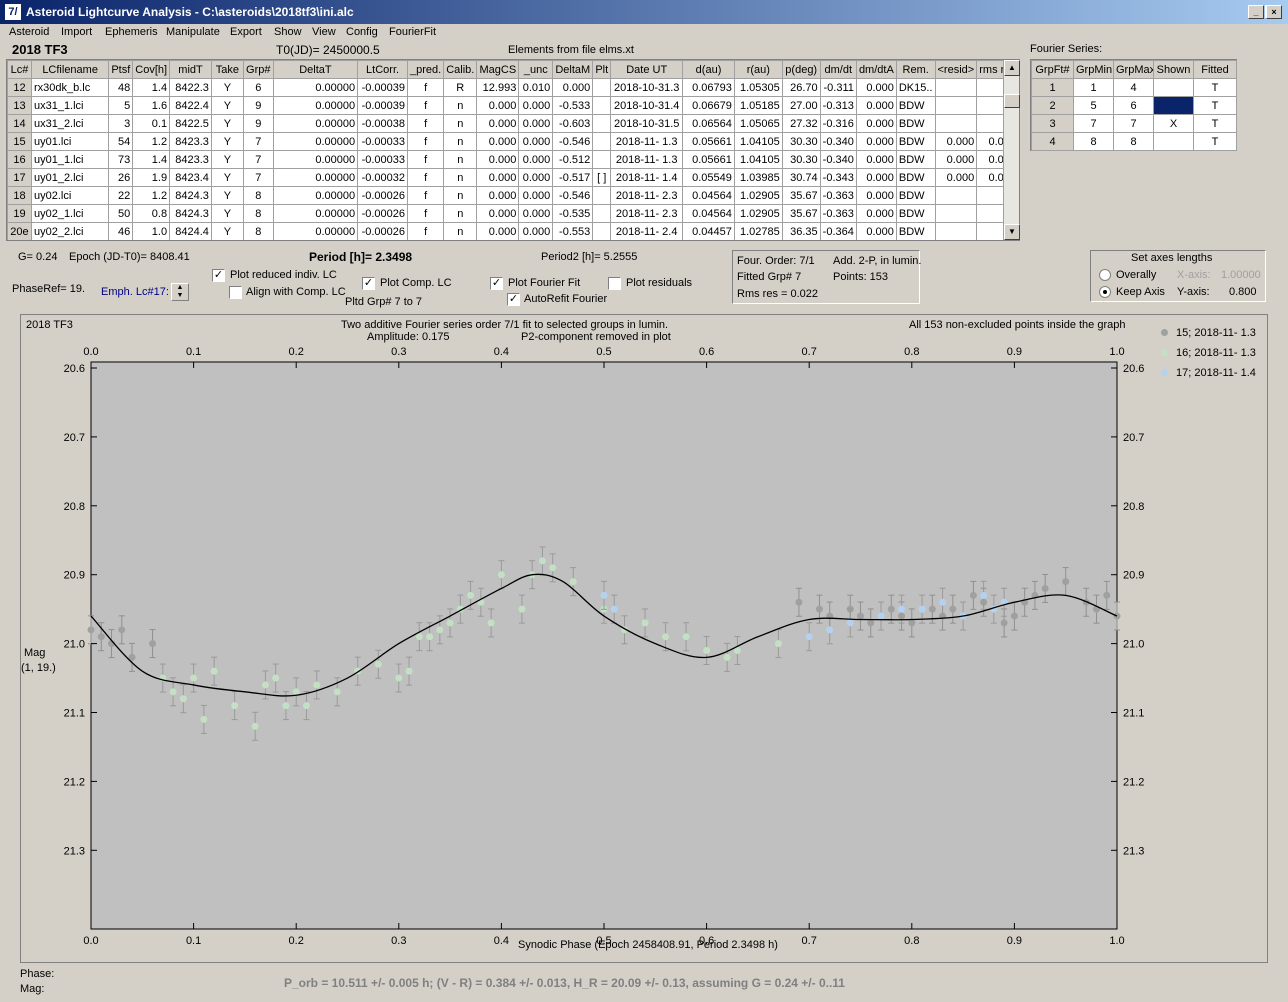 The width and height of the screenshot is (1288, 1002). I want to click on table-cell: 3, so click(121, 123).